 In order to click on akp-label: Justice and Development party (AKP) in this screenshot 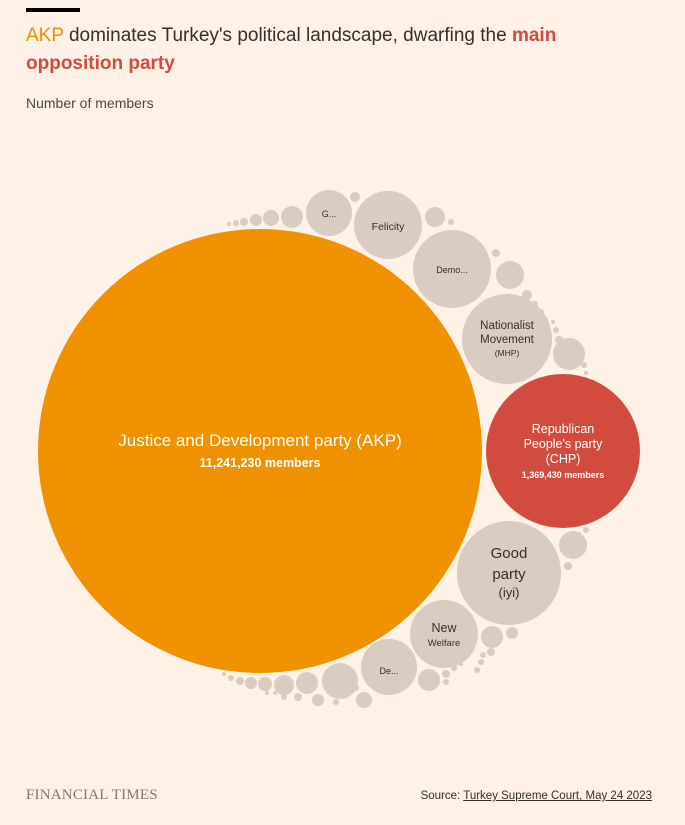, I will do `click(259, 440)`.